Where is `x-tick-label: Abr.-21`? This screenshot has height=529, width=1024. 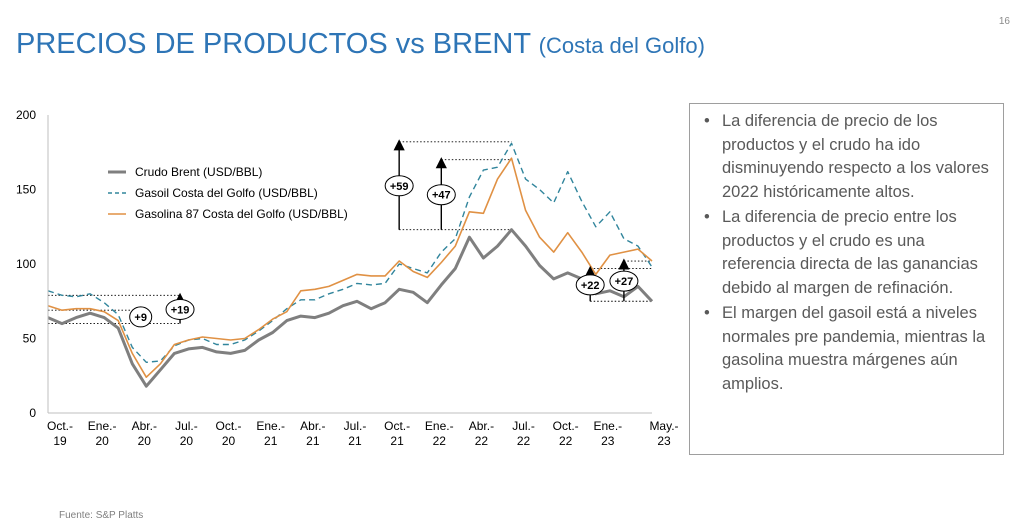 x-tick-label: Abr.-21 is located at coordinates (312, 433).